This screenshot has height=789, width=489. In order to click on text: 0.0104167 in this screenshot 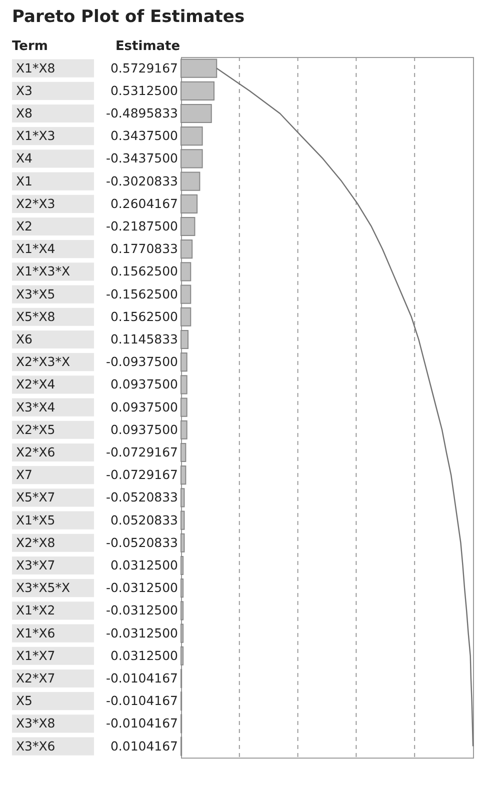, I will do `click(144, 746)`.